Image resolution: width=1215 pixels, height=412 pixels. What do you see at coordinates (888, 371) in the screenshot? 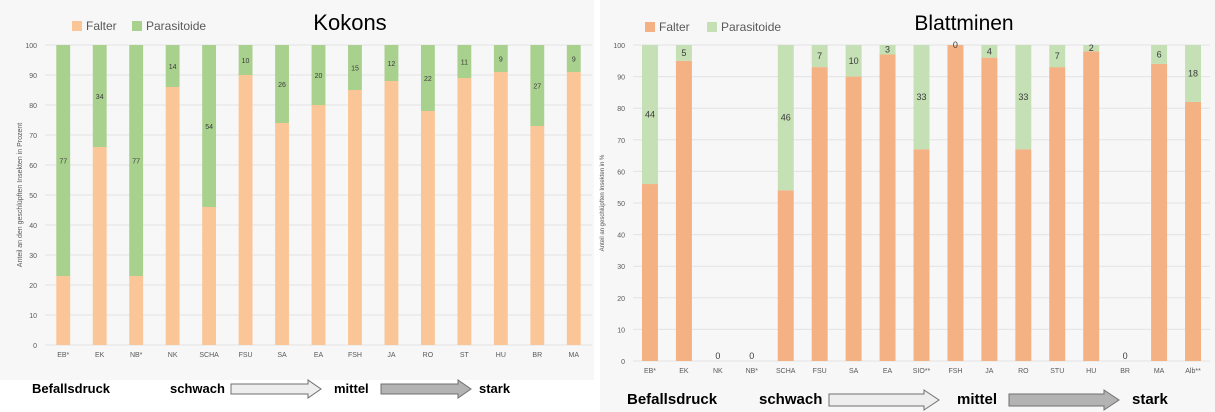
I see `x-tick-label: EA` at bounding box center [888, 371].